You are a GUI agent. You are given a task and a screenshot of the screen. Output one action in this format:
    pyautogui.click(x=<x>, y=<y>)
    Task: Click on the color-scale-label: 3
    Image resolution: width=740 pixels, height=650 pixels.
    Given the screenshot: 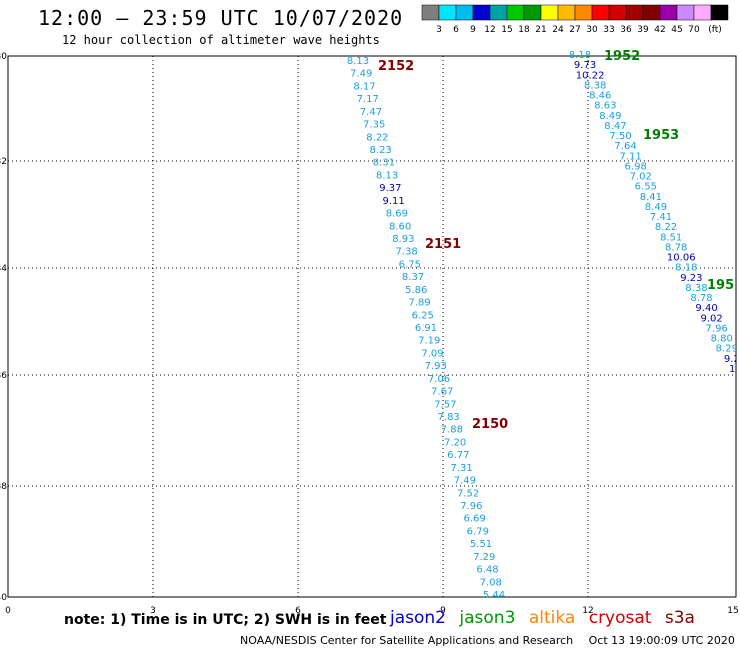 What is the action you would take?
    pyautogui.click(x=439, y=30)
    